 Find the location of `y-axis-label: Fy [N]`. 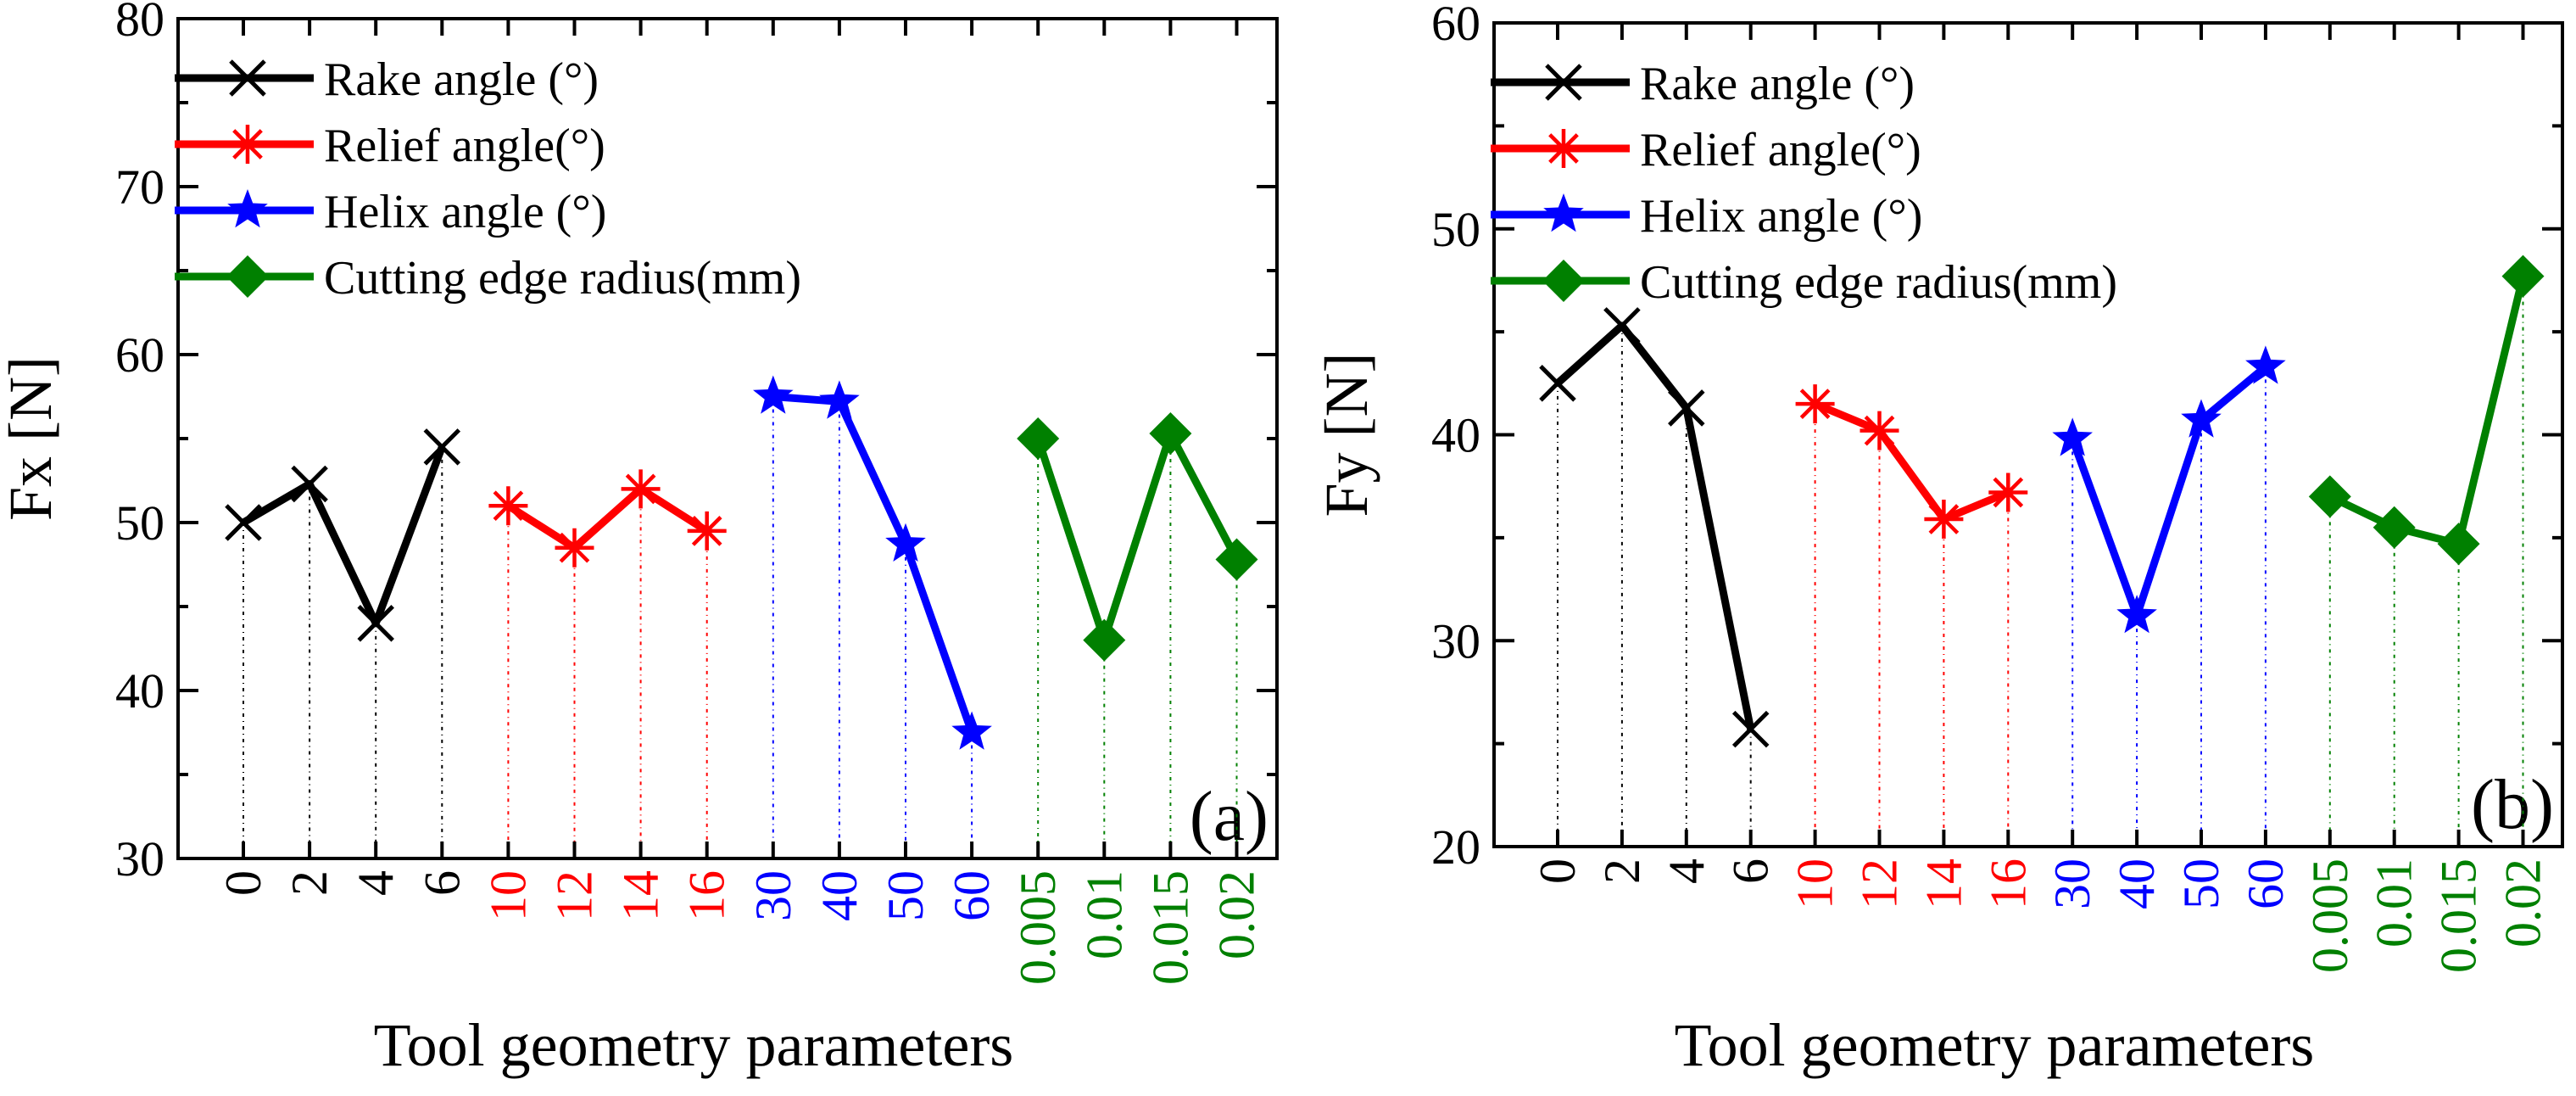

y-axis-label: Fy [N] is located at coordinates (1346, 435).